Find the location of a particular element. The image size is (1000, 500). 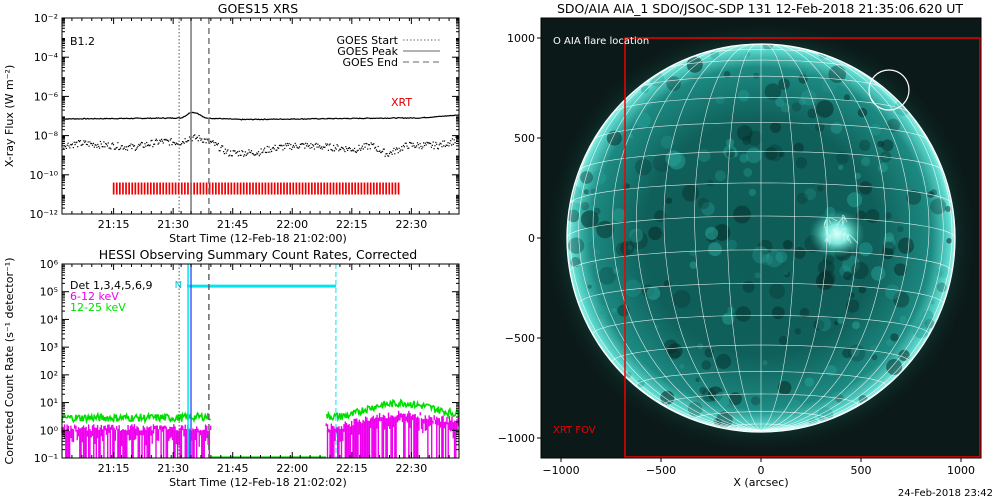

aia-y-tick-label: 0 is located at coordinates (531, 238).